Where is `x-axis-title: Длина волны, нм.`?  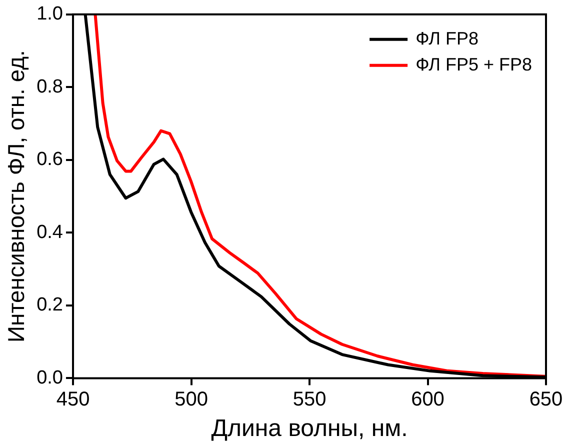 x-axis-title: Длина волны, нм. is located at coordinates (309, 428).